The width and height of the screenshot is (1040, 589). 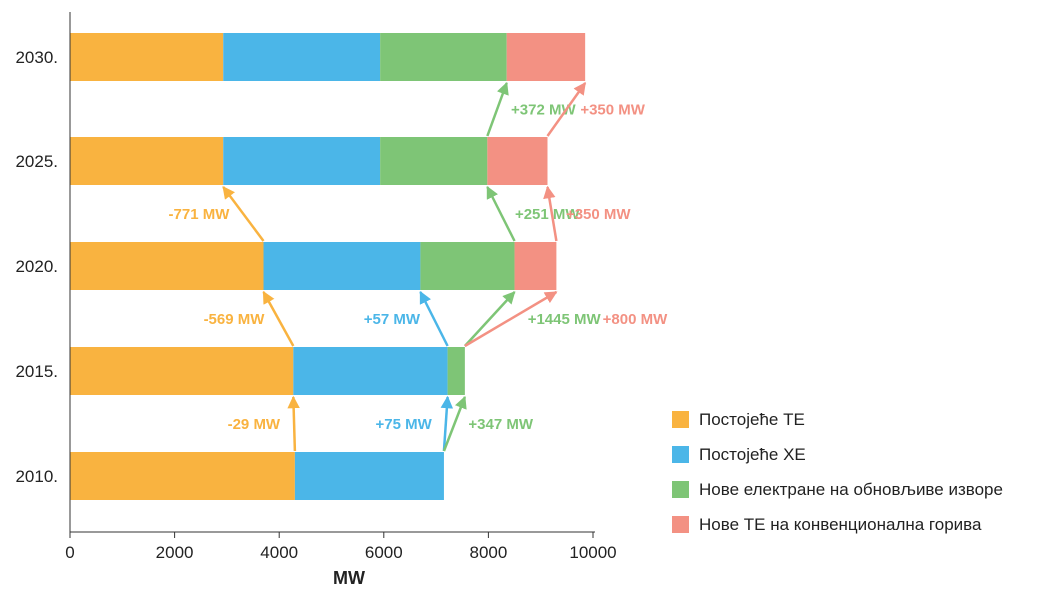 I want to click on legend-label: Нове електране на обновљиве изворе, so click(x=851, y=489).